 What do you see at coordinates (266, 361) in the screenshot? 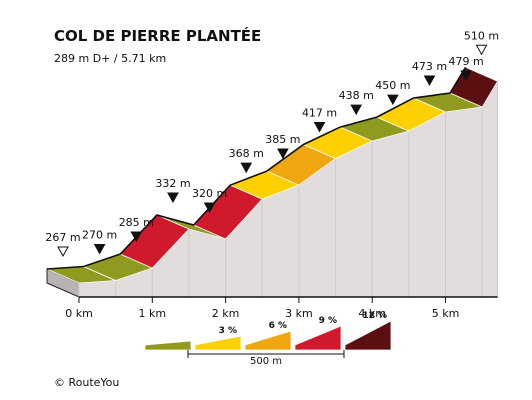
I see `scale-label: 500 m` at bounding box center [266, 361].